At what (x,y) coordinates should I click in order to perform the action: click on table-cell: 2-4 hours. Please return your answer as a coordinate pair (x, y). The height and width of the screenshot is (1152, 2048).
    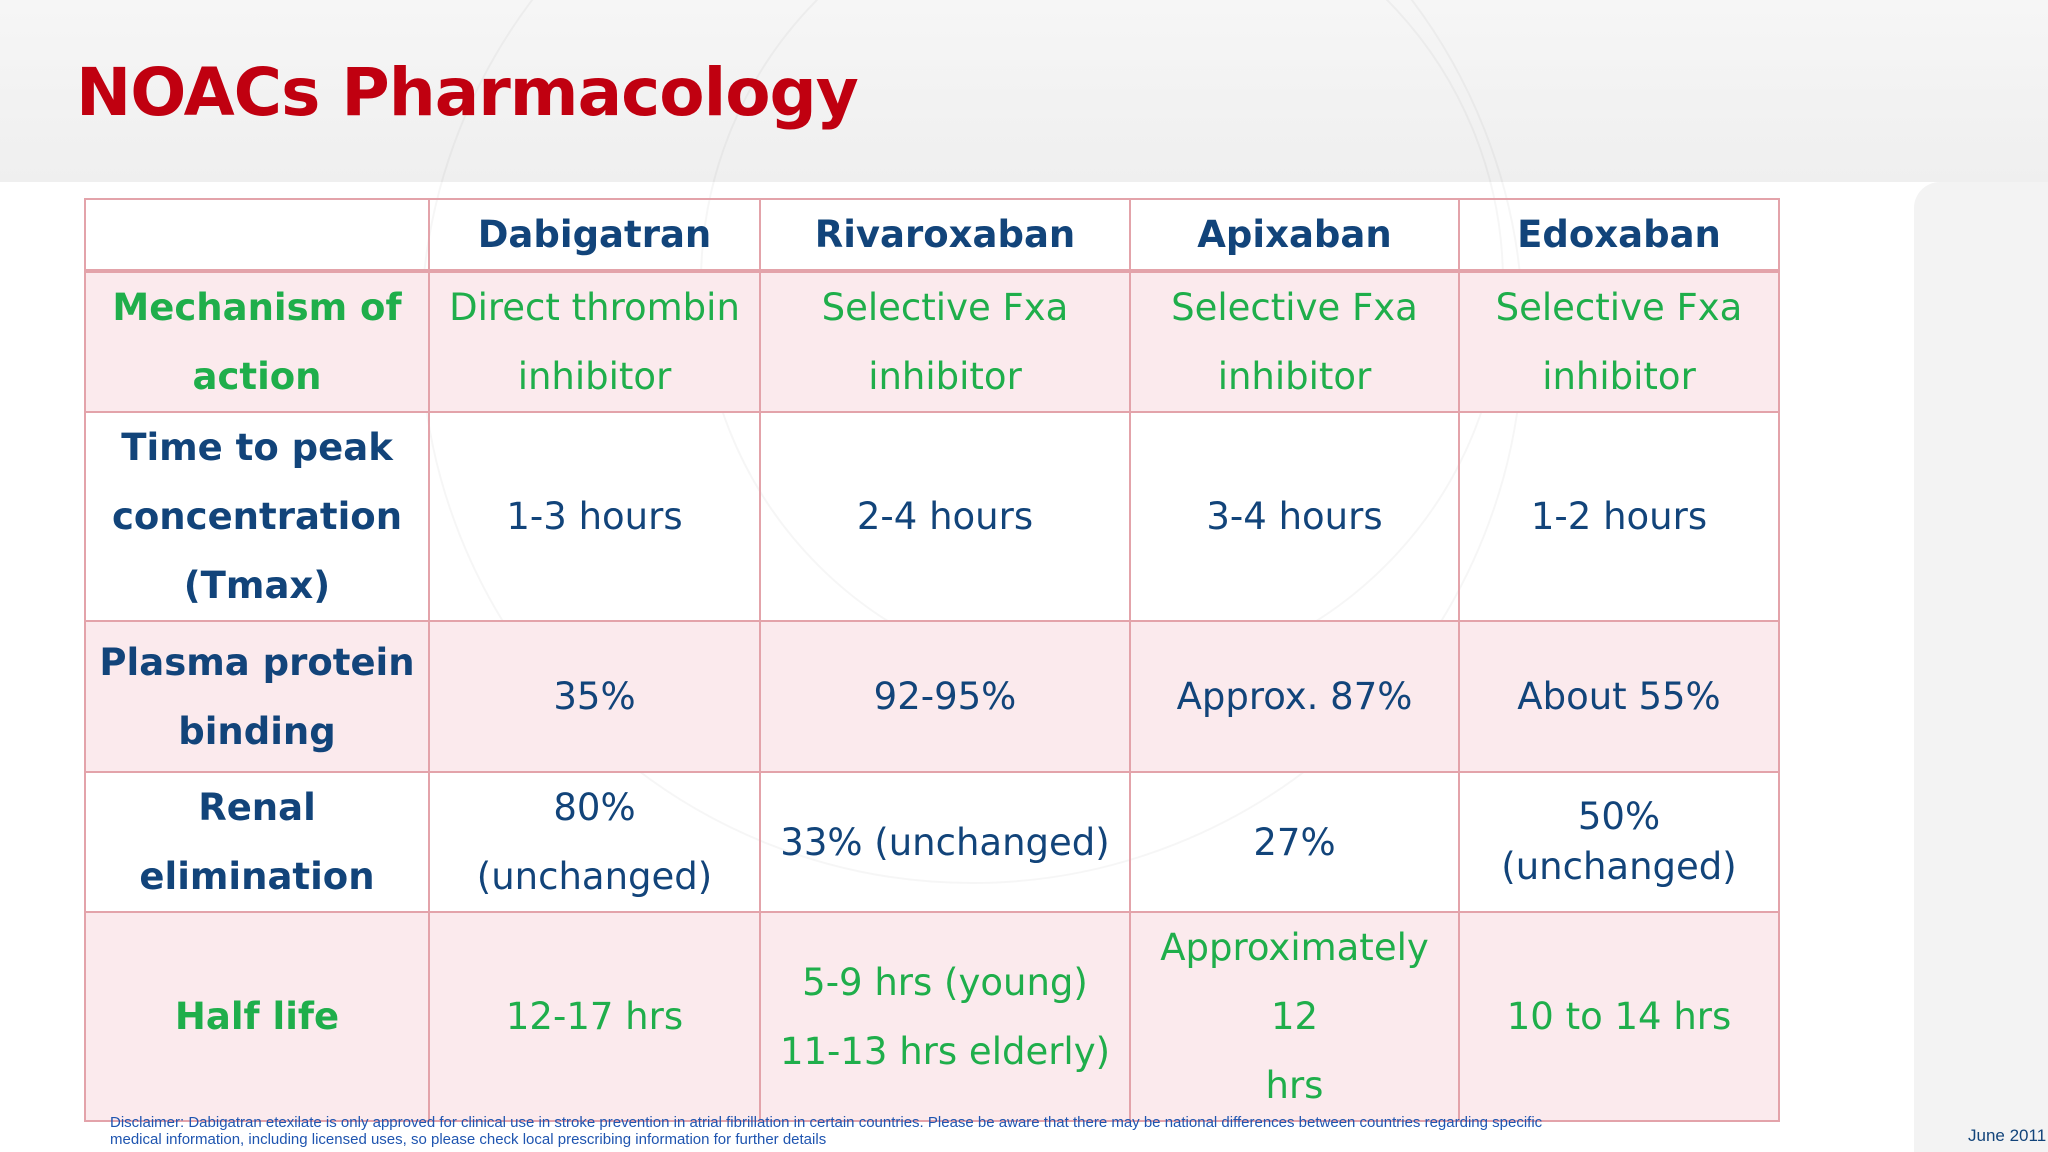
    Looking at the image, I should click on (945, 516).